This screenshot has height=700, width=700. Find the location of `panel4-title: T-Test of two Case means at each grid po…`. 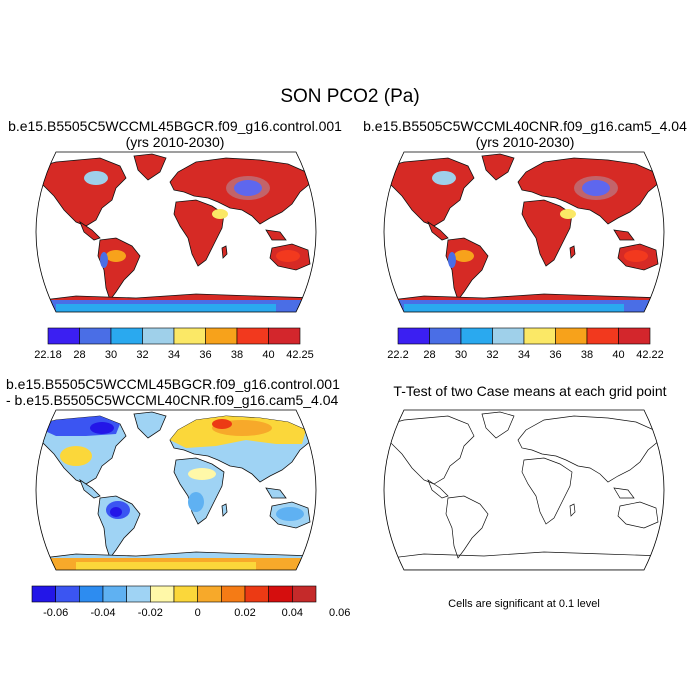

panel4-title: T-Test of two Case means at each grid po… is located at coordinates (530, 391).